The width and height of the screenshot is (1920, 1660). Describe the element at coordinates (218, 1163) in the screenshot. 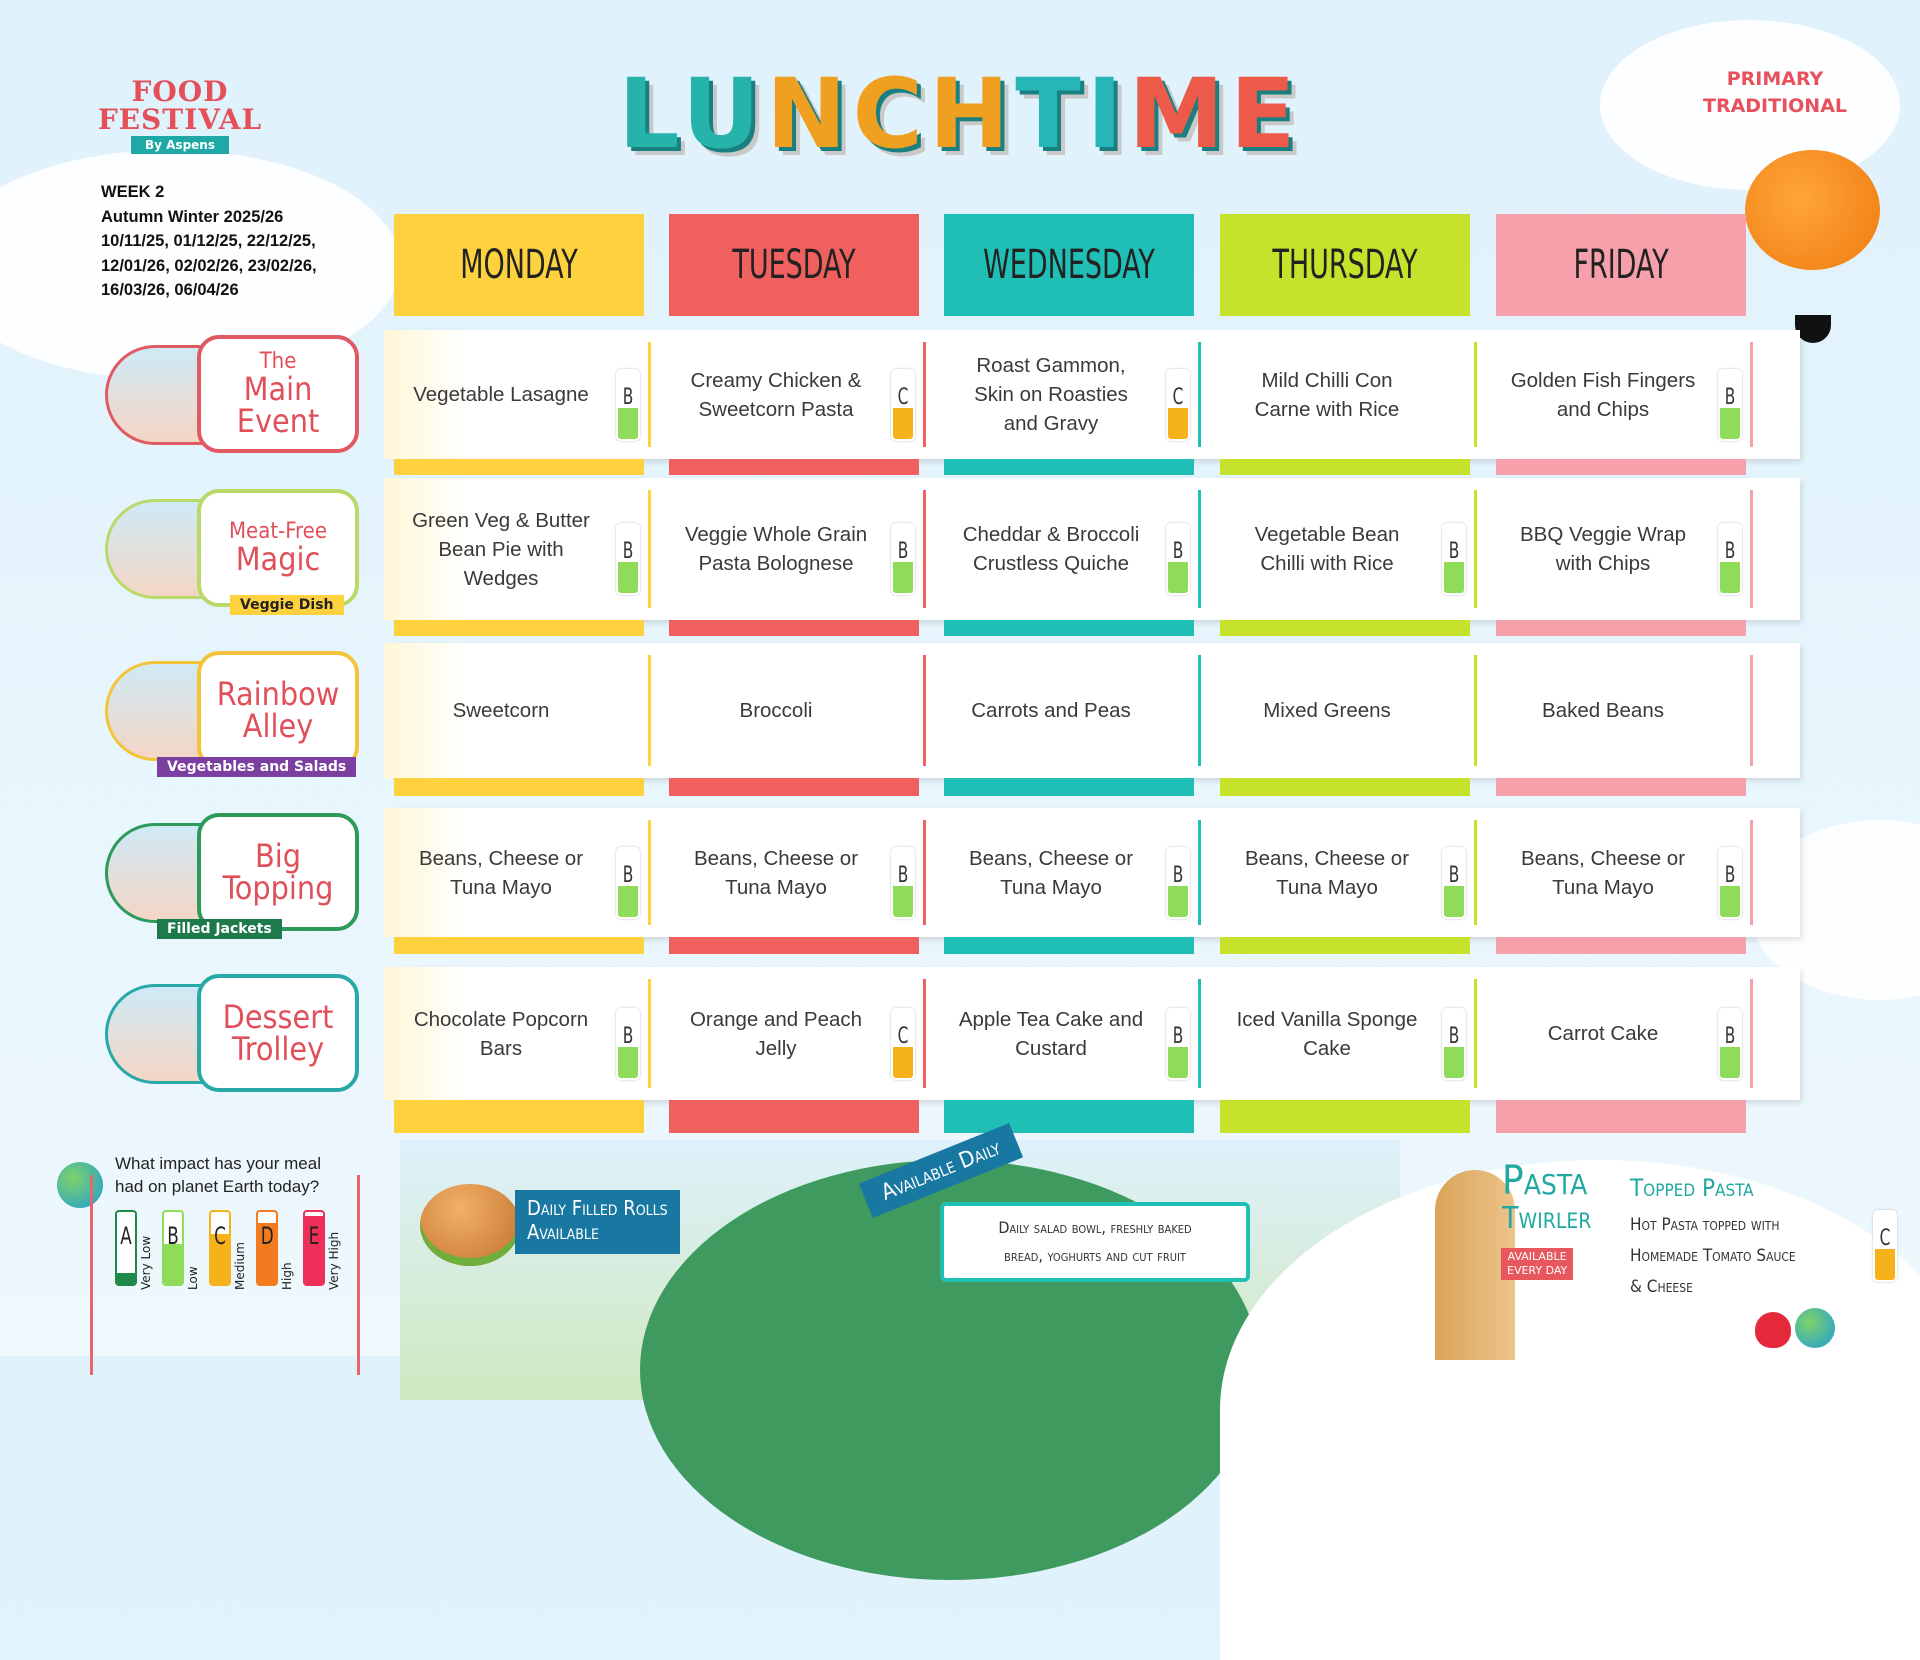

I see `question-line: What impact has your meal` at that location.